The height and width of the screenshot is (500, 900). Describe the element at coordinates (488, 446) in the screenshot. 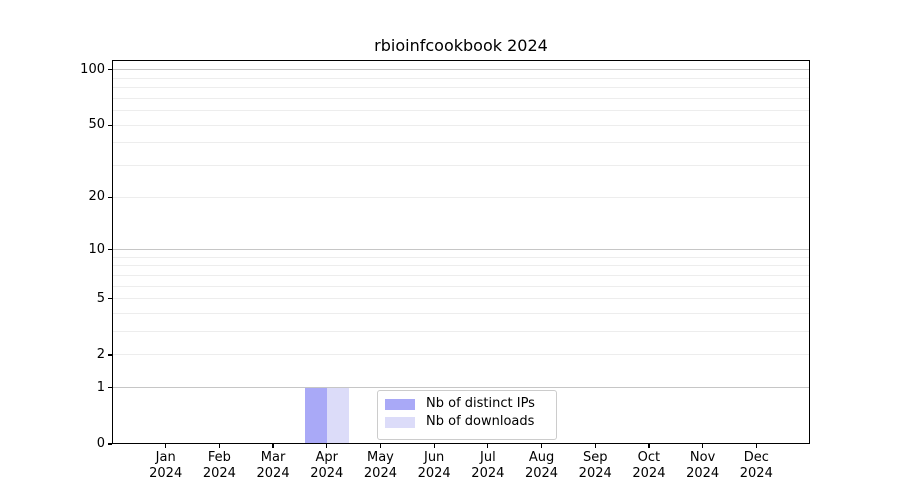

I see `x-tick-jul` at that location.